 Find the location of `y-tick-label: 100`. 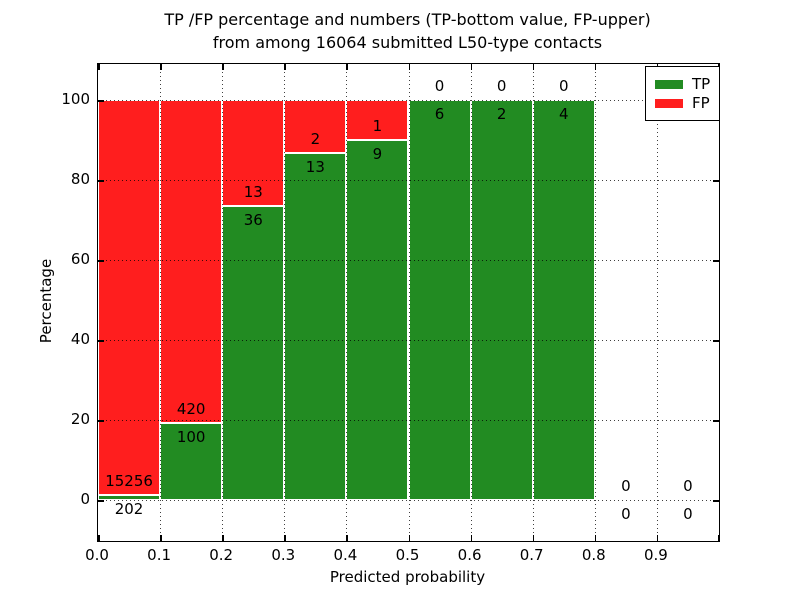

y-tick-label: 100 is located at coordinates (75, 99).